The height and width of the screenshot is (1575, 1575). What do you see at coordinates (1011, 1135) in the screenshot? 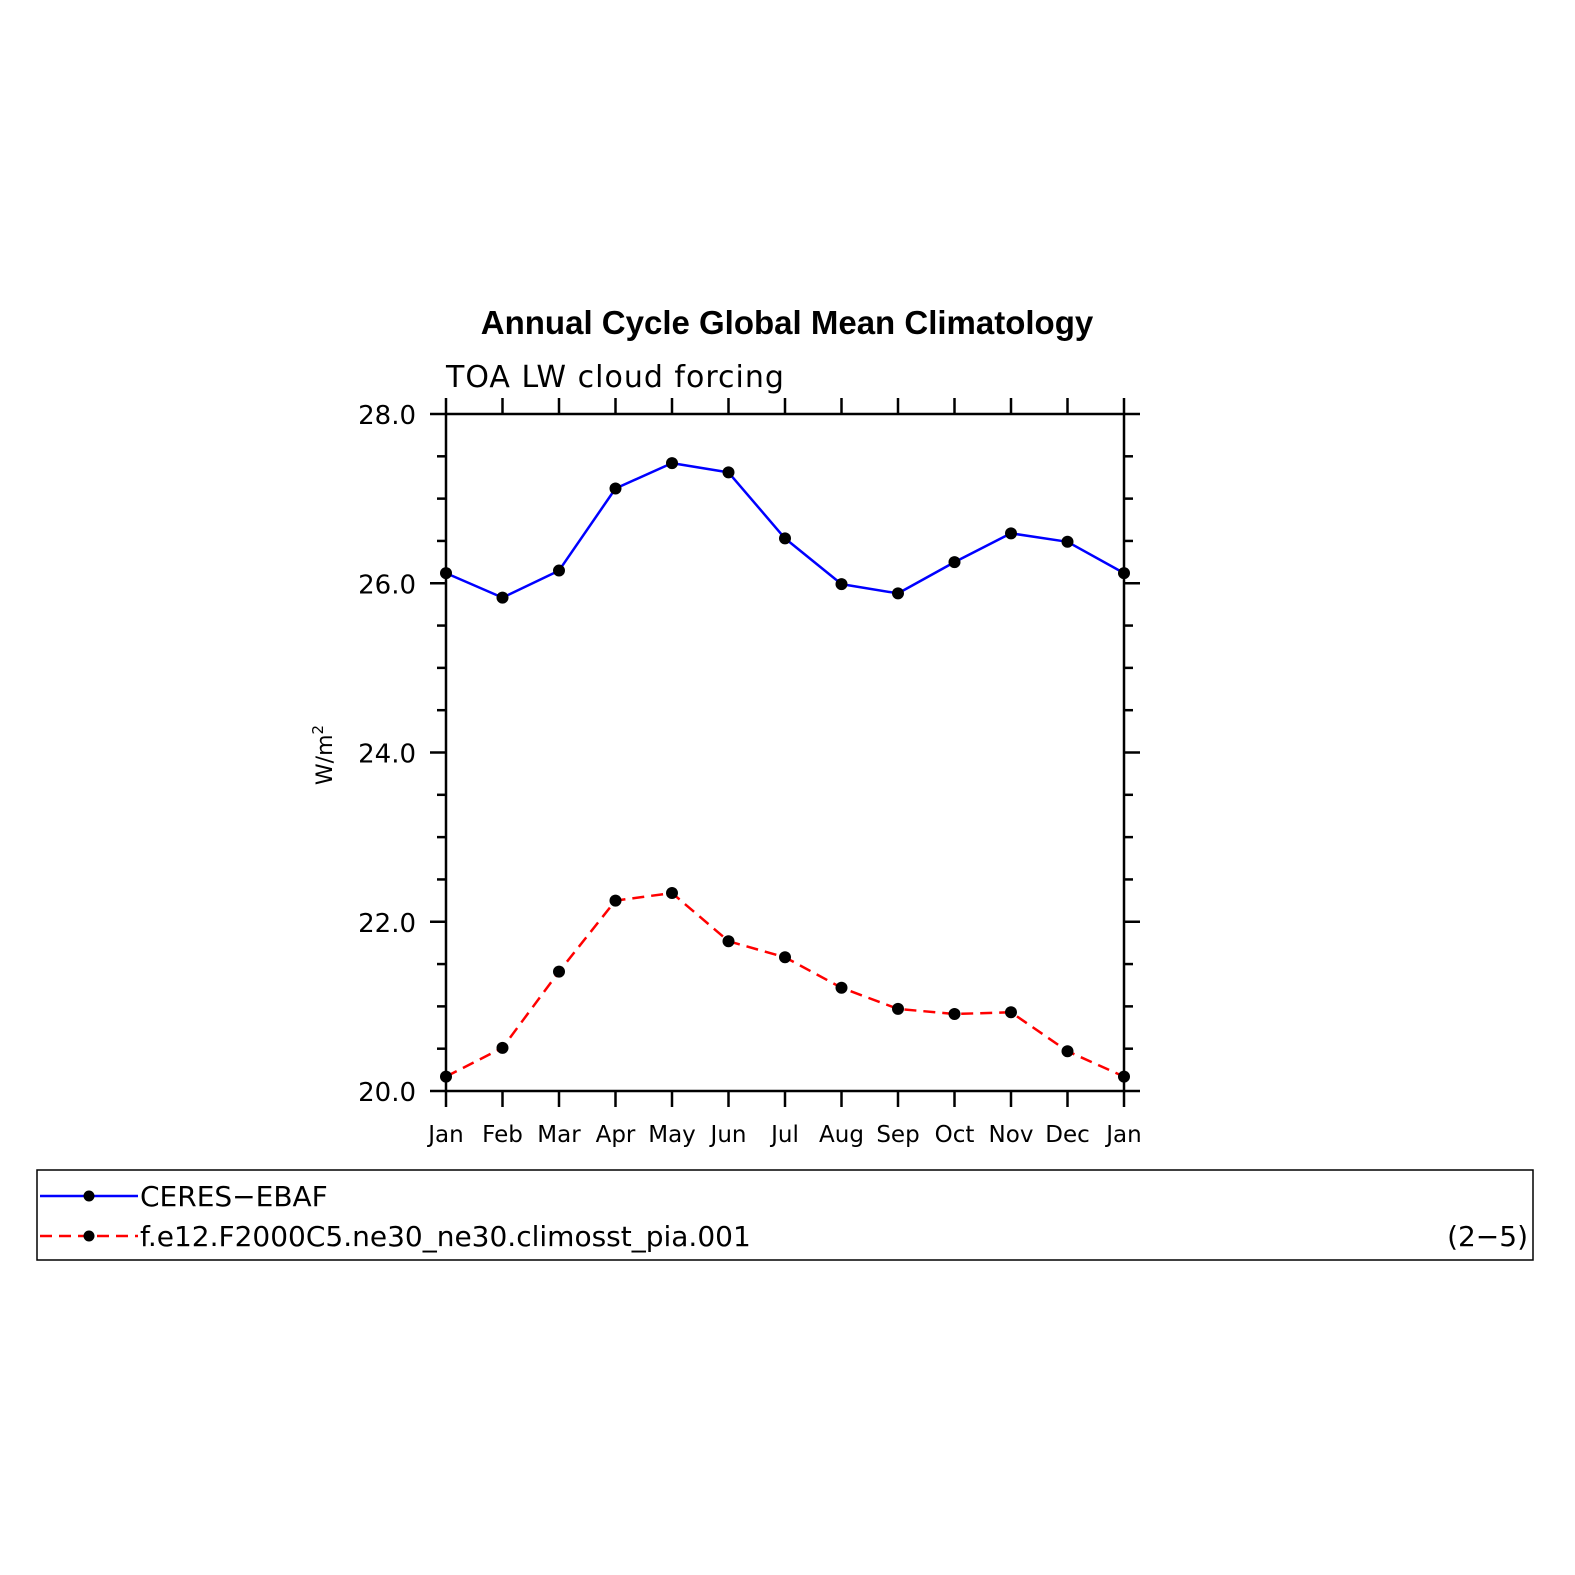
I see `x-tick-label: Nov` at bounding box center [1011, 1135].